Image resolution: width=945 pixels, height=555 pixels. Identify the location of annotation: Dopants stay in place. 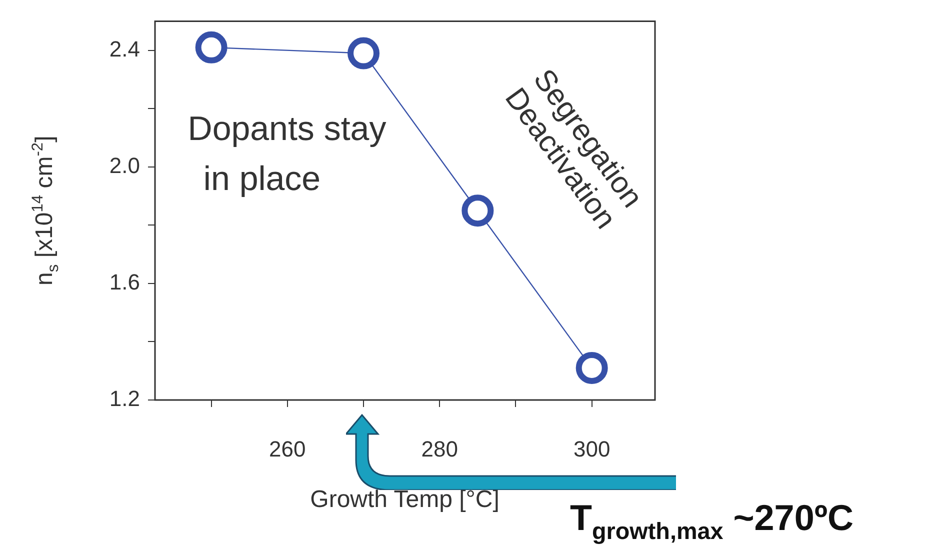
(287, 154).